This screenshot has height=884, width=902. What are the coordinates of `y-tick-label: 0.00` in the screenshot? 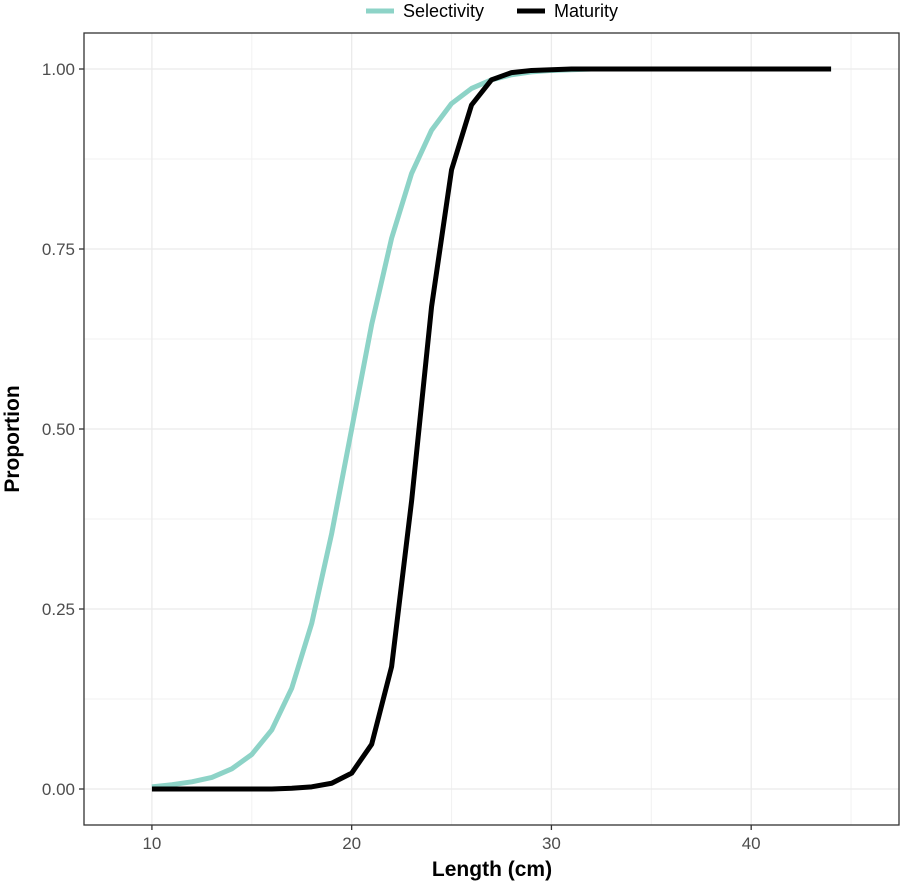 It's located at (58, 789).